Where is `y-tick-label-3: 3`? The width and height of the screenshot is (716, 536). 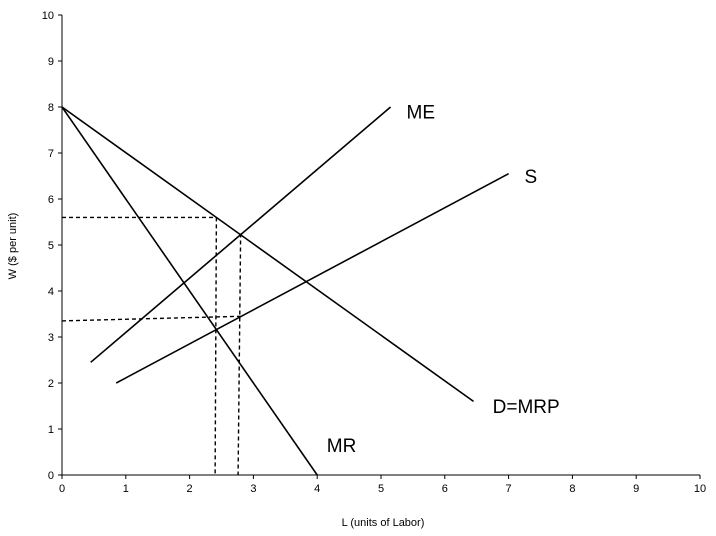 y-tick-label-3: 3 is located at coordinates (51, 338).